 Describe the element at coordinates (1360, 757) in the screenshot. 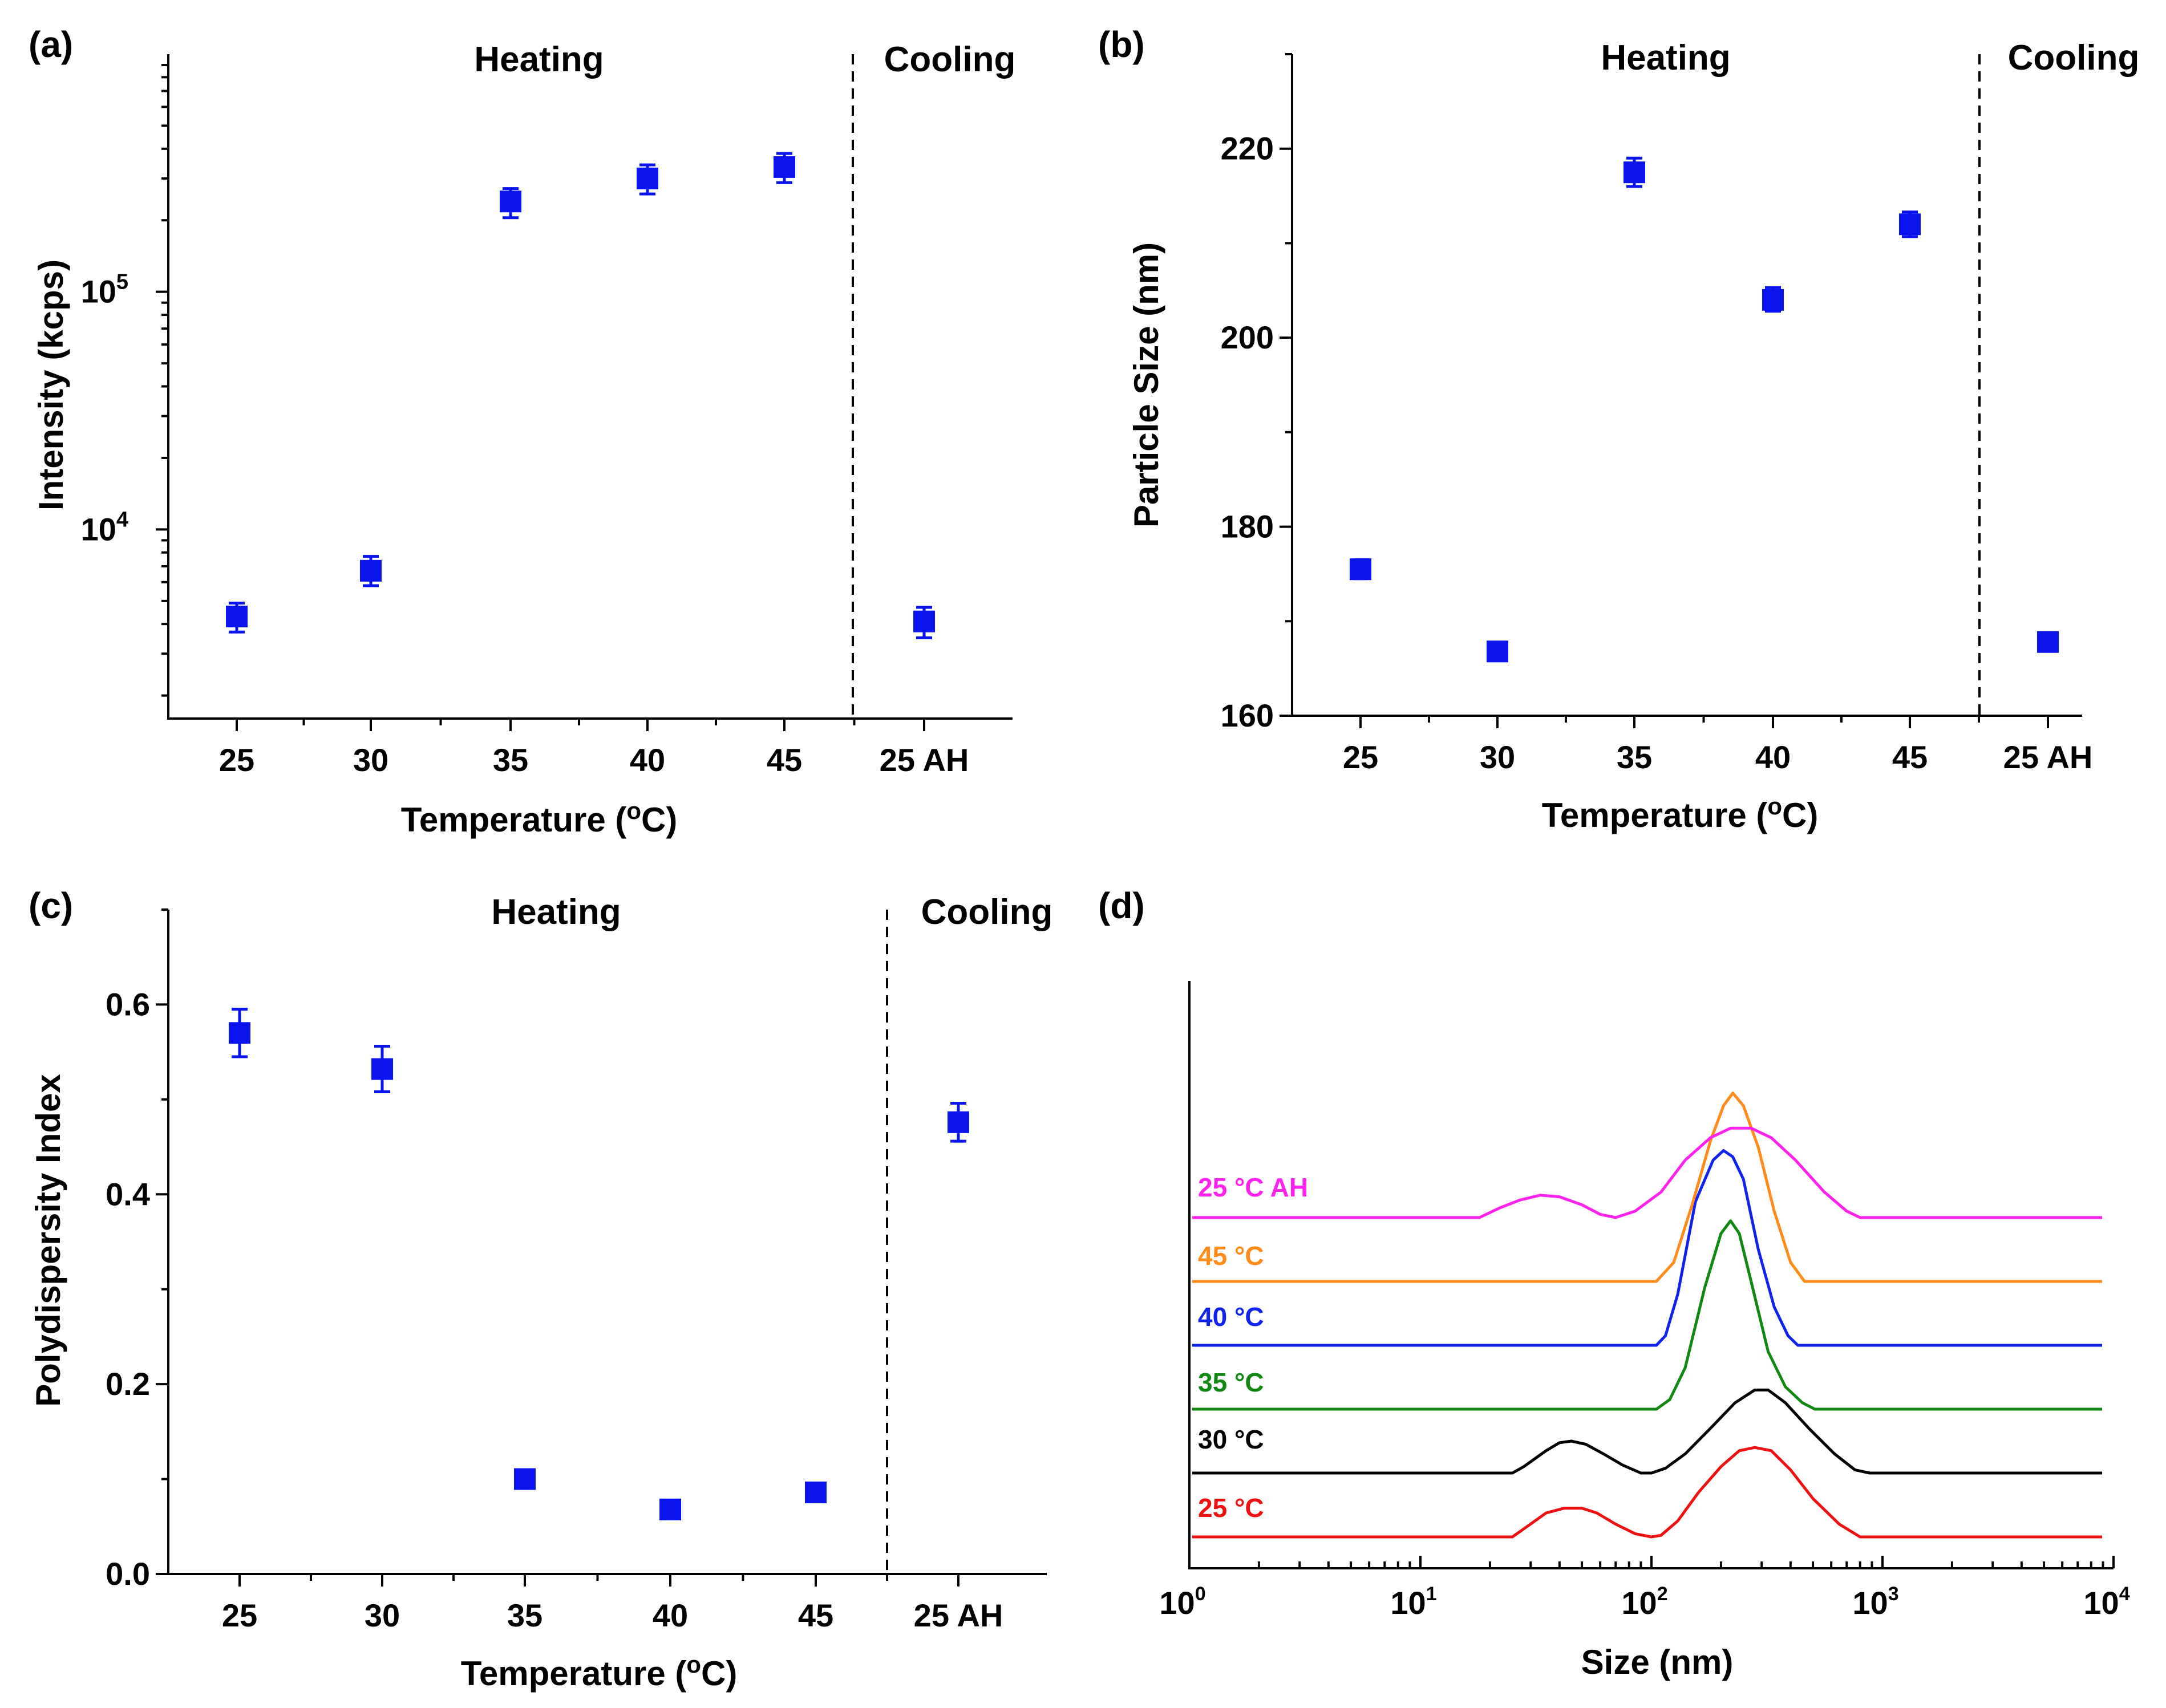

I see `panel-b-xtick-label: 25` at that location.